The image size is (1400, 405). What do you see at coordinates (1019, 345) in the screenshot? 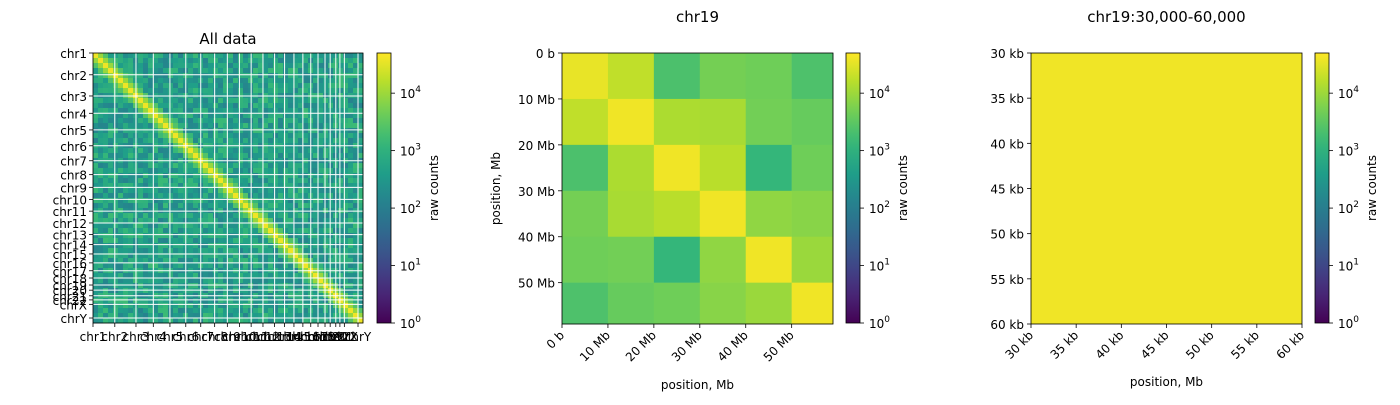
I see `x-tick-label: 30 kb` at bounding box center [1019, 345].